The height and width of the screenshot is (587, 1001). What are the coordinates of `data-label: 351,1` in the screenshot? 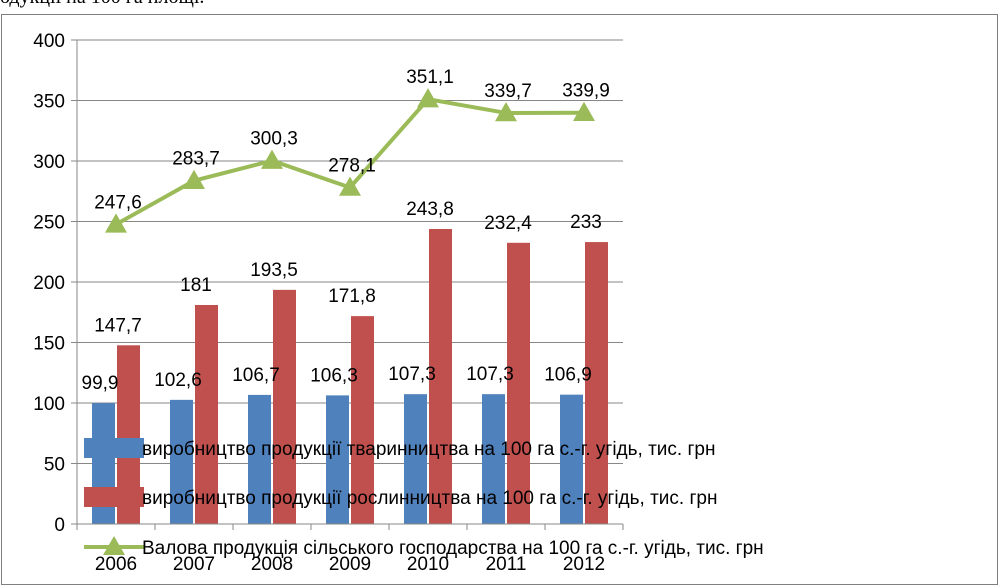 It's located at (430, 77).